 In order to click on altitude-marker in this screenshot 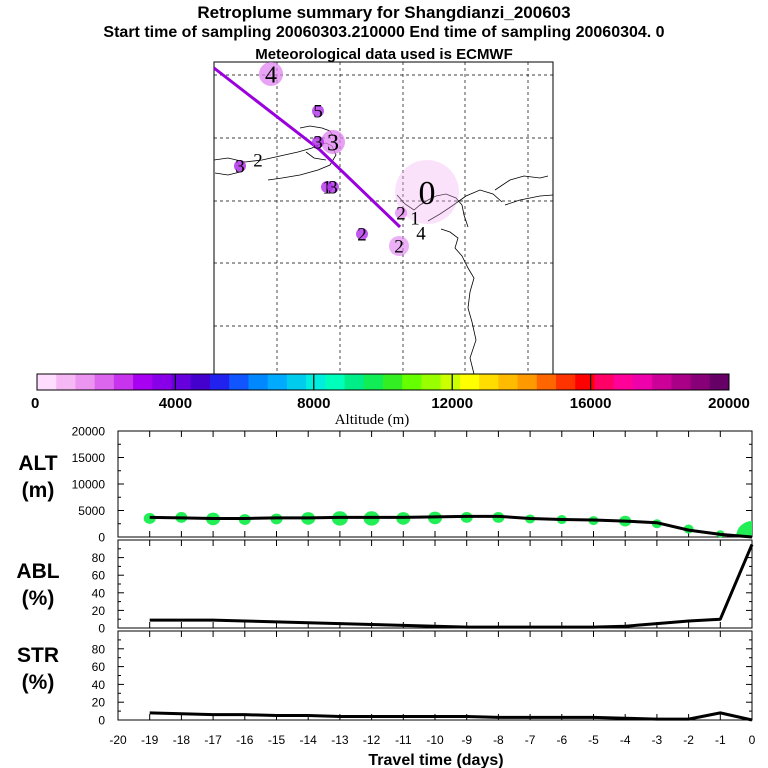, I will do `click(744, 529)`.